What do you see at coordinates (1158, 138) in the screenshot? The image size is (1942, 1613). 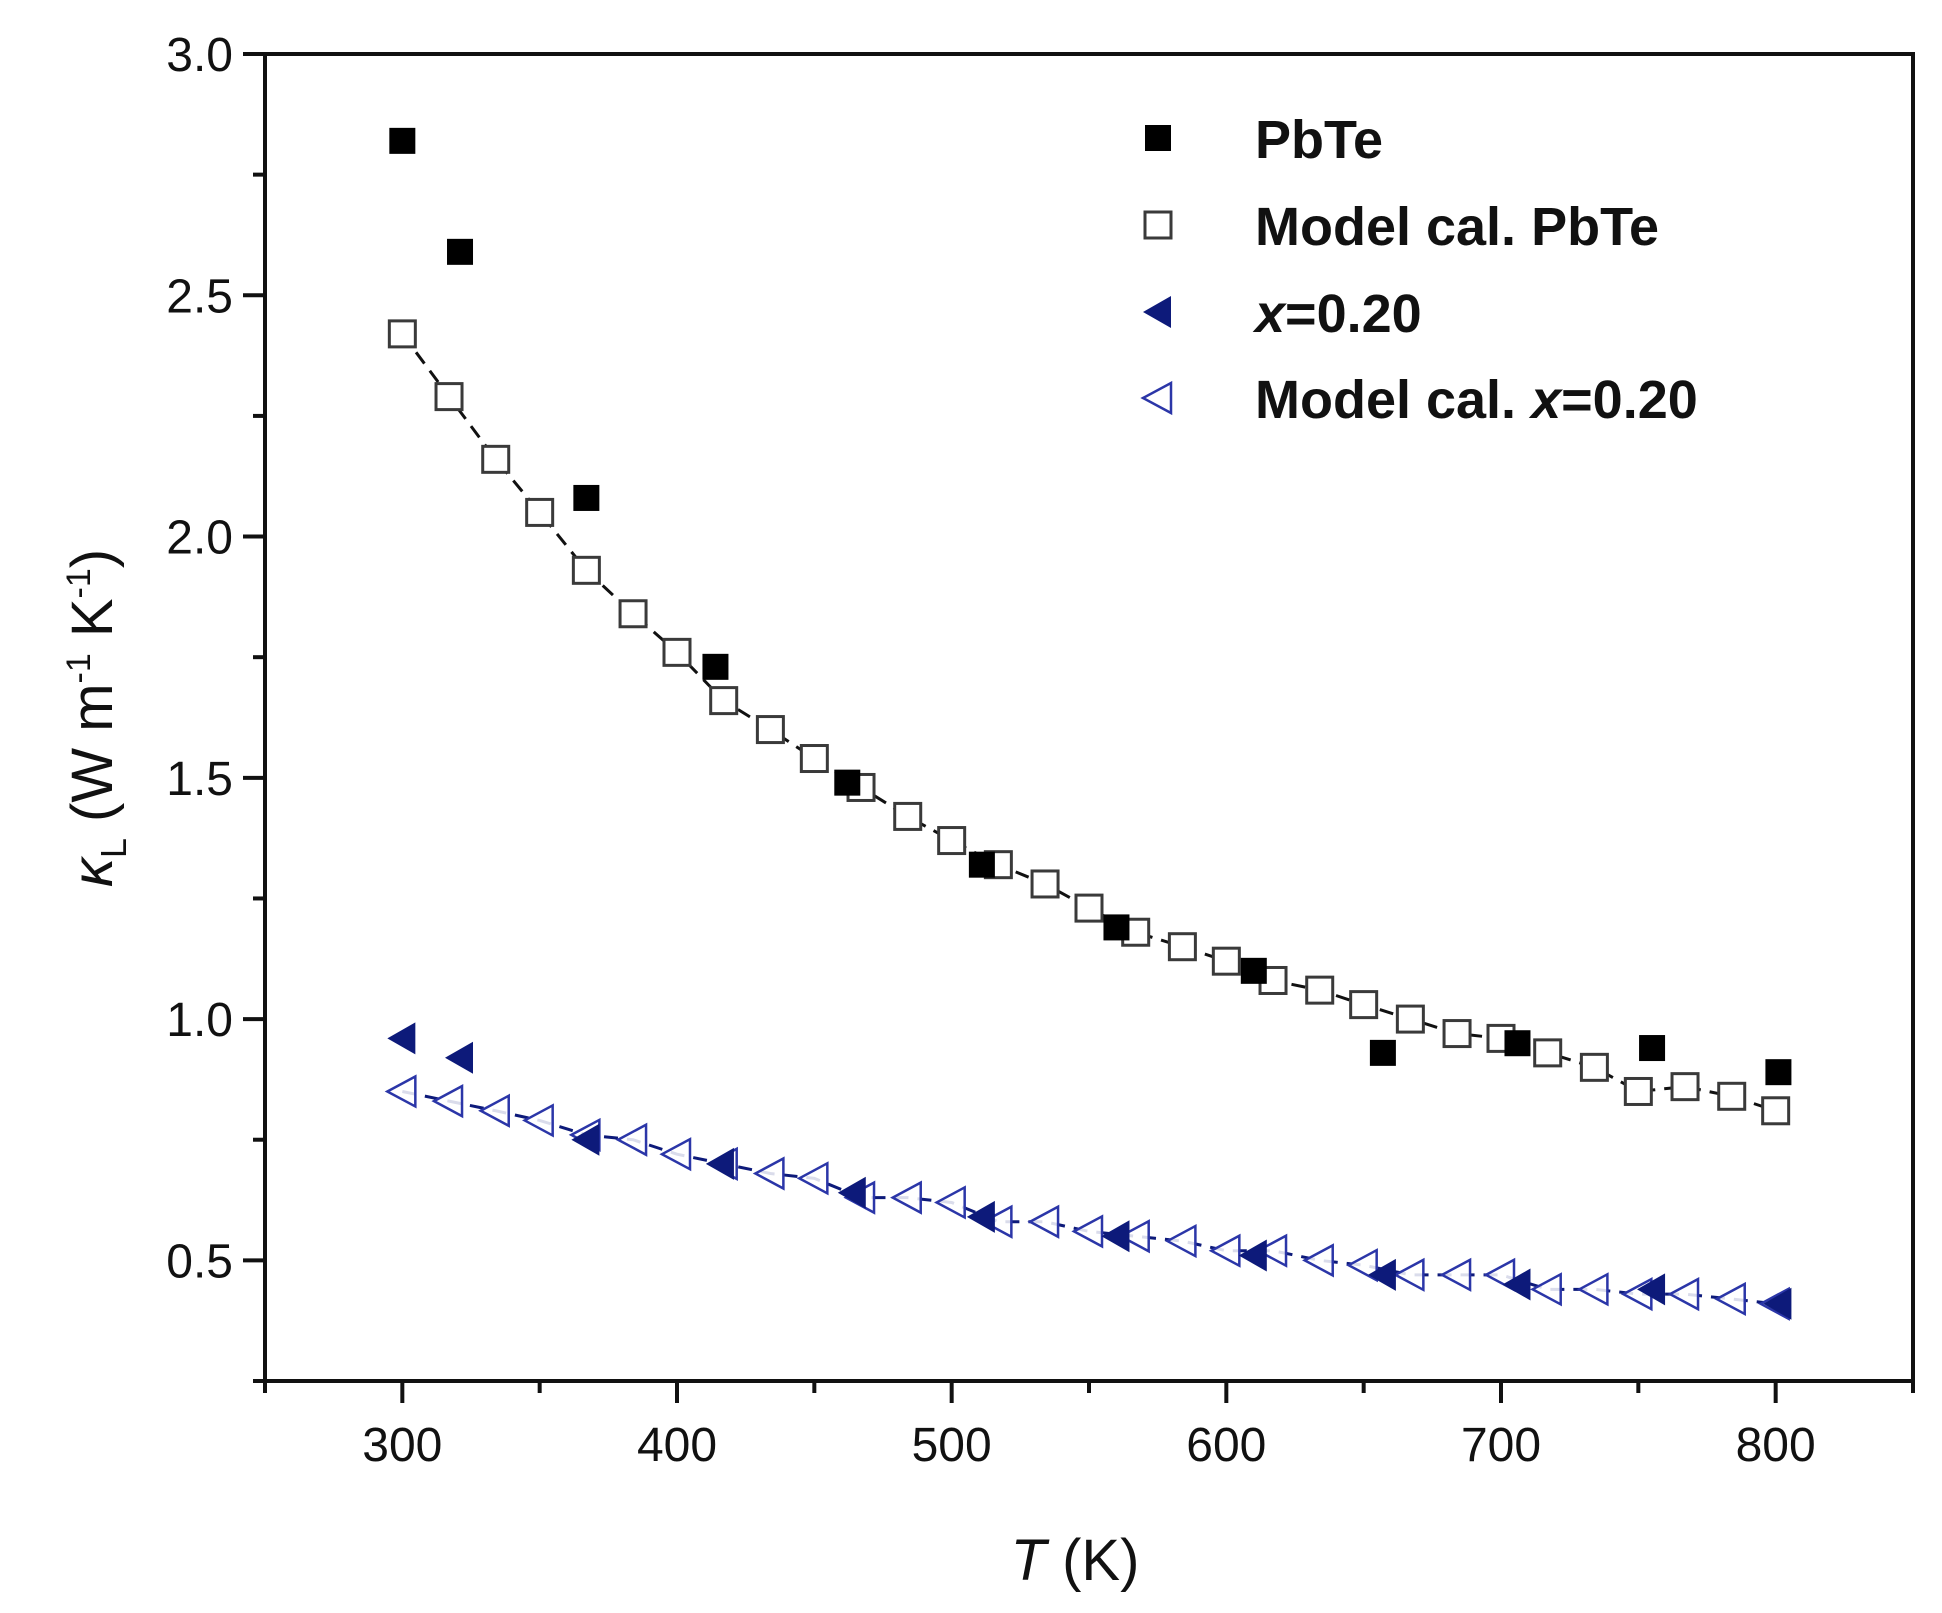 I see `legend-marker-pbte` at bounding box center [1158, 138].